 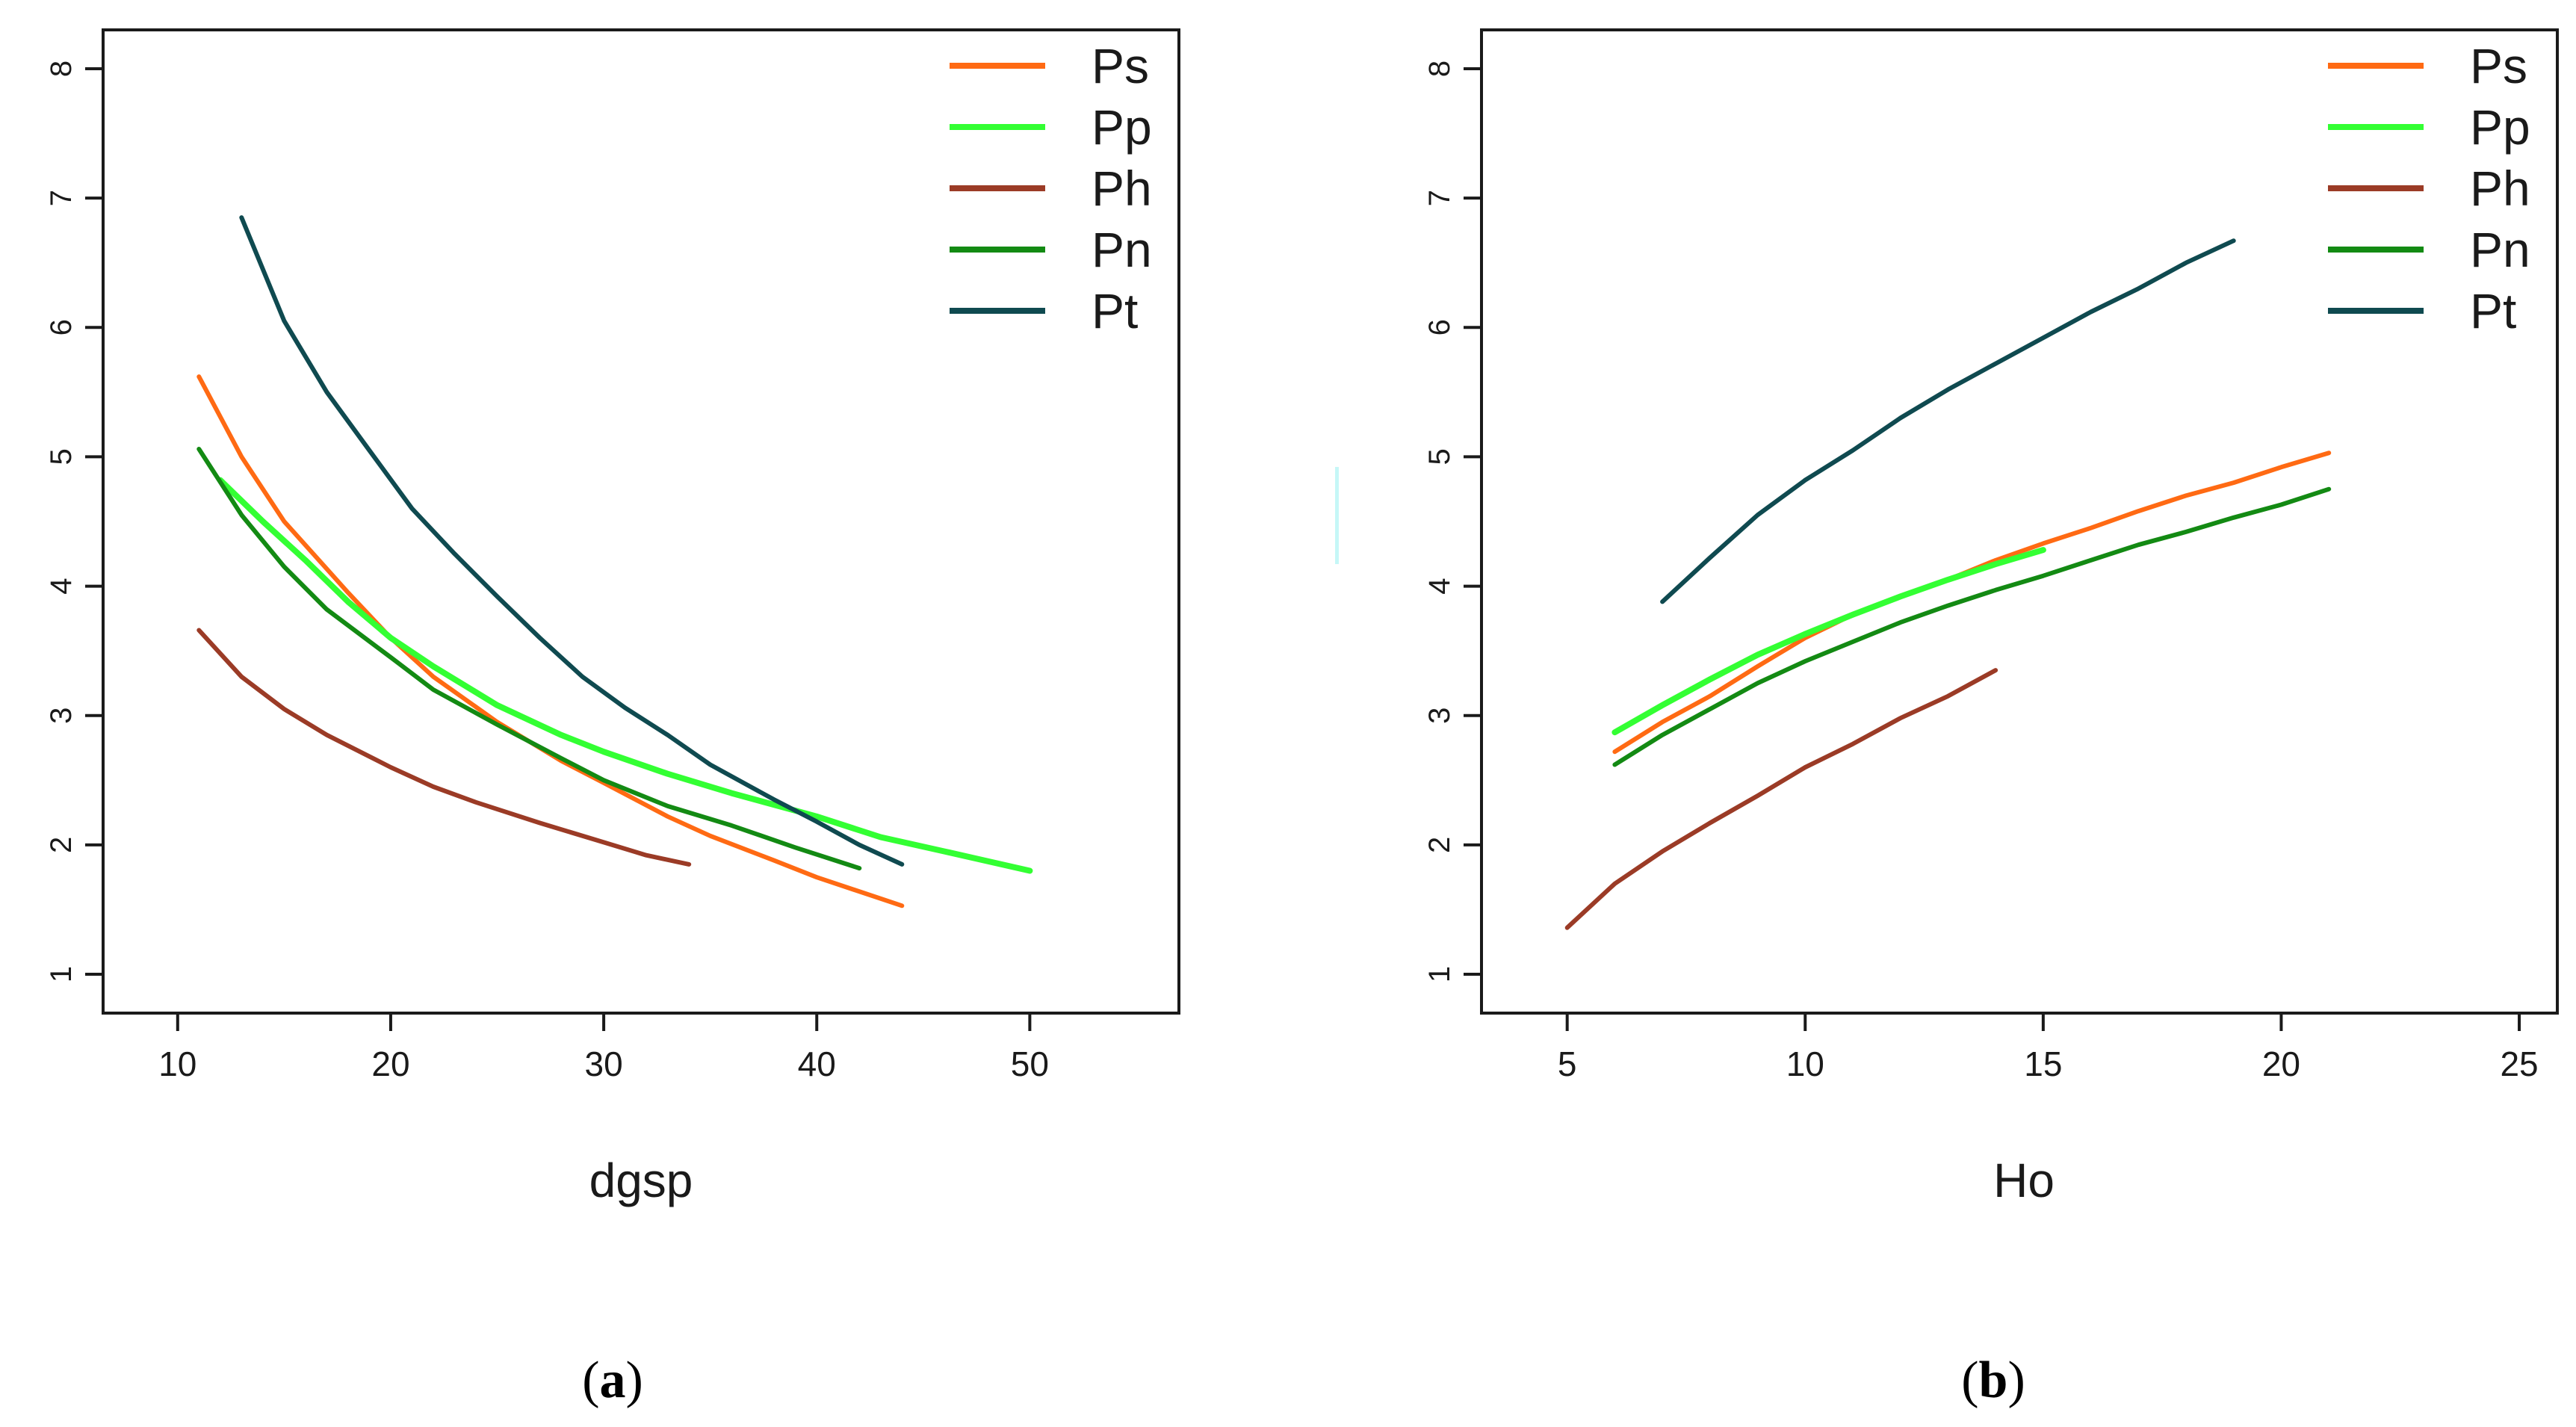 I want to click on caption-b-letter: b, so click(x=1993, y=1380).